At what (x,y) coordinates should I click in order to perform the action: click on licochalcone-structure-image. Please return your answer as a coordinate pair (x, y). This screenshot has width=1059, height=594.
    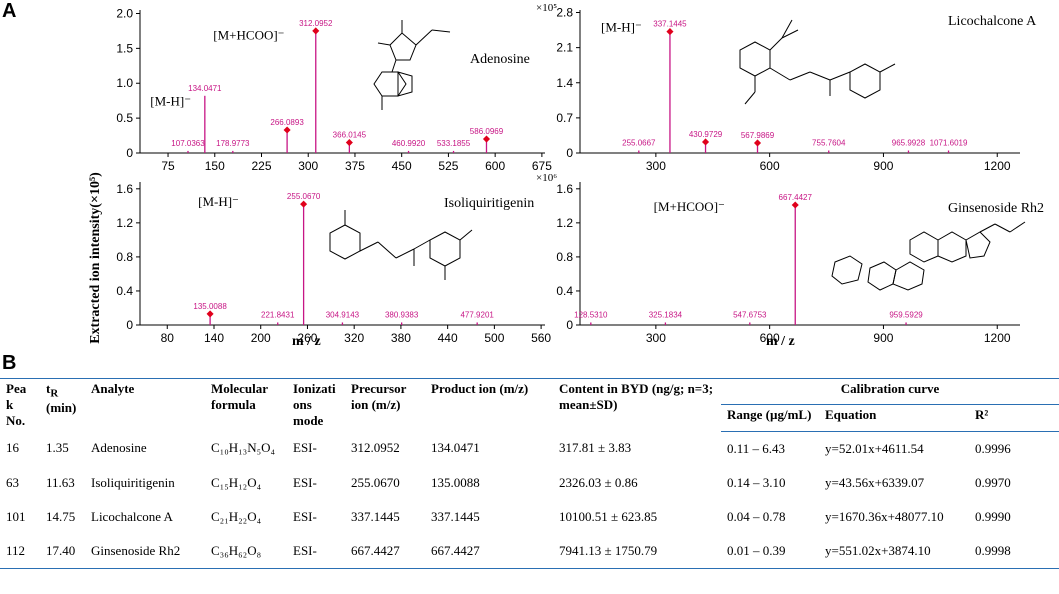
    Looking at the image, I should click on (817, 62).